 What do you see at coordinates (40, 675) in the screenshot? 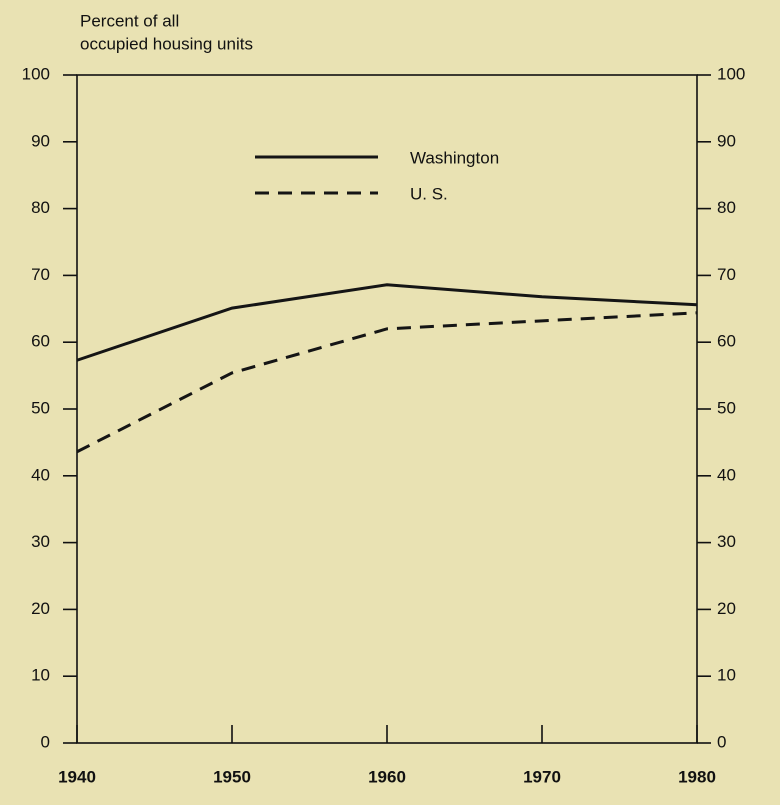
I see `y-tick-label: 10` at bounding box center [40, 675].